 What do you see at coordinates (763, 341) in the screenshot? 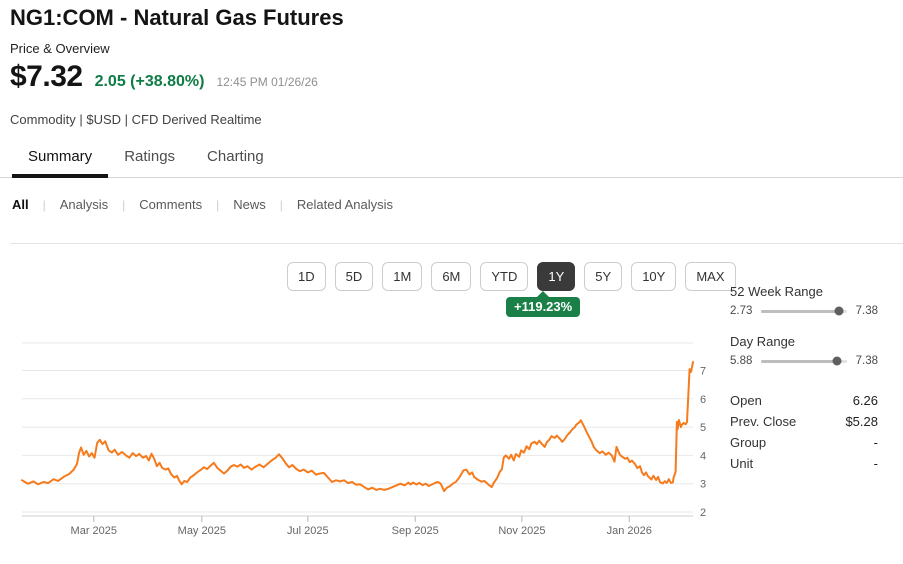
I see `day-range-label: Day Range` at bounding box center [763, 341].